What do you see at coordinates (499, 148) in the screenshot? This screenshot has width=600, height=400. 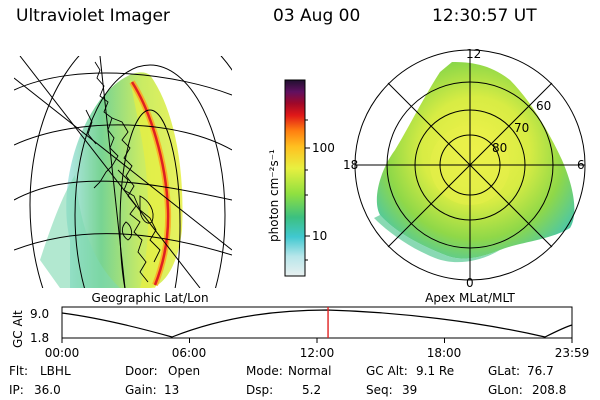 I see `lat-label-80: 80` at bounding box center [499, 148].